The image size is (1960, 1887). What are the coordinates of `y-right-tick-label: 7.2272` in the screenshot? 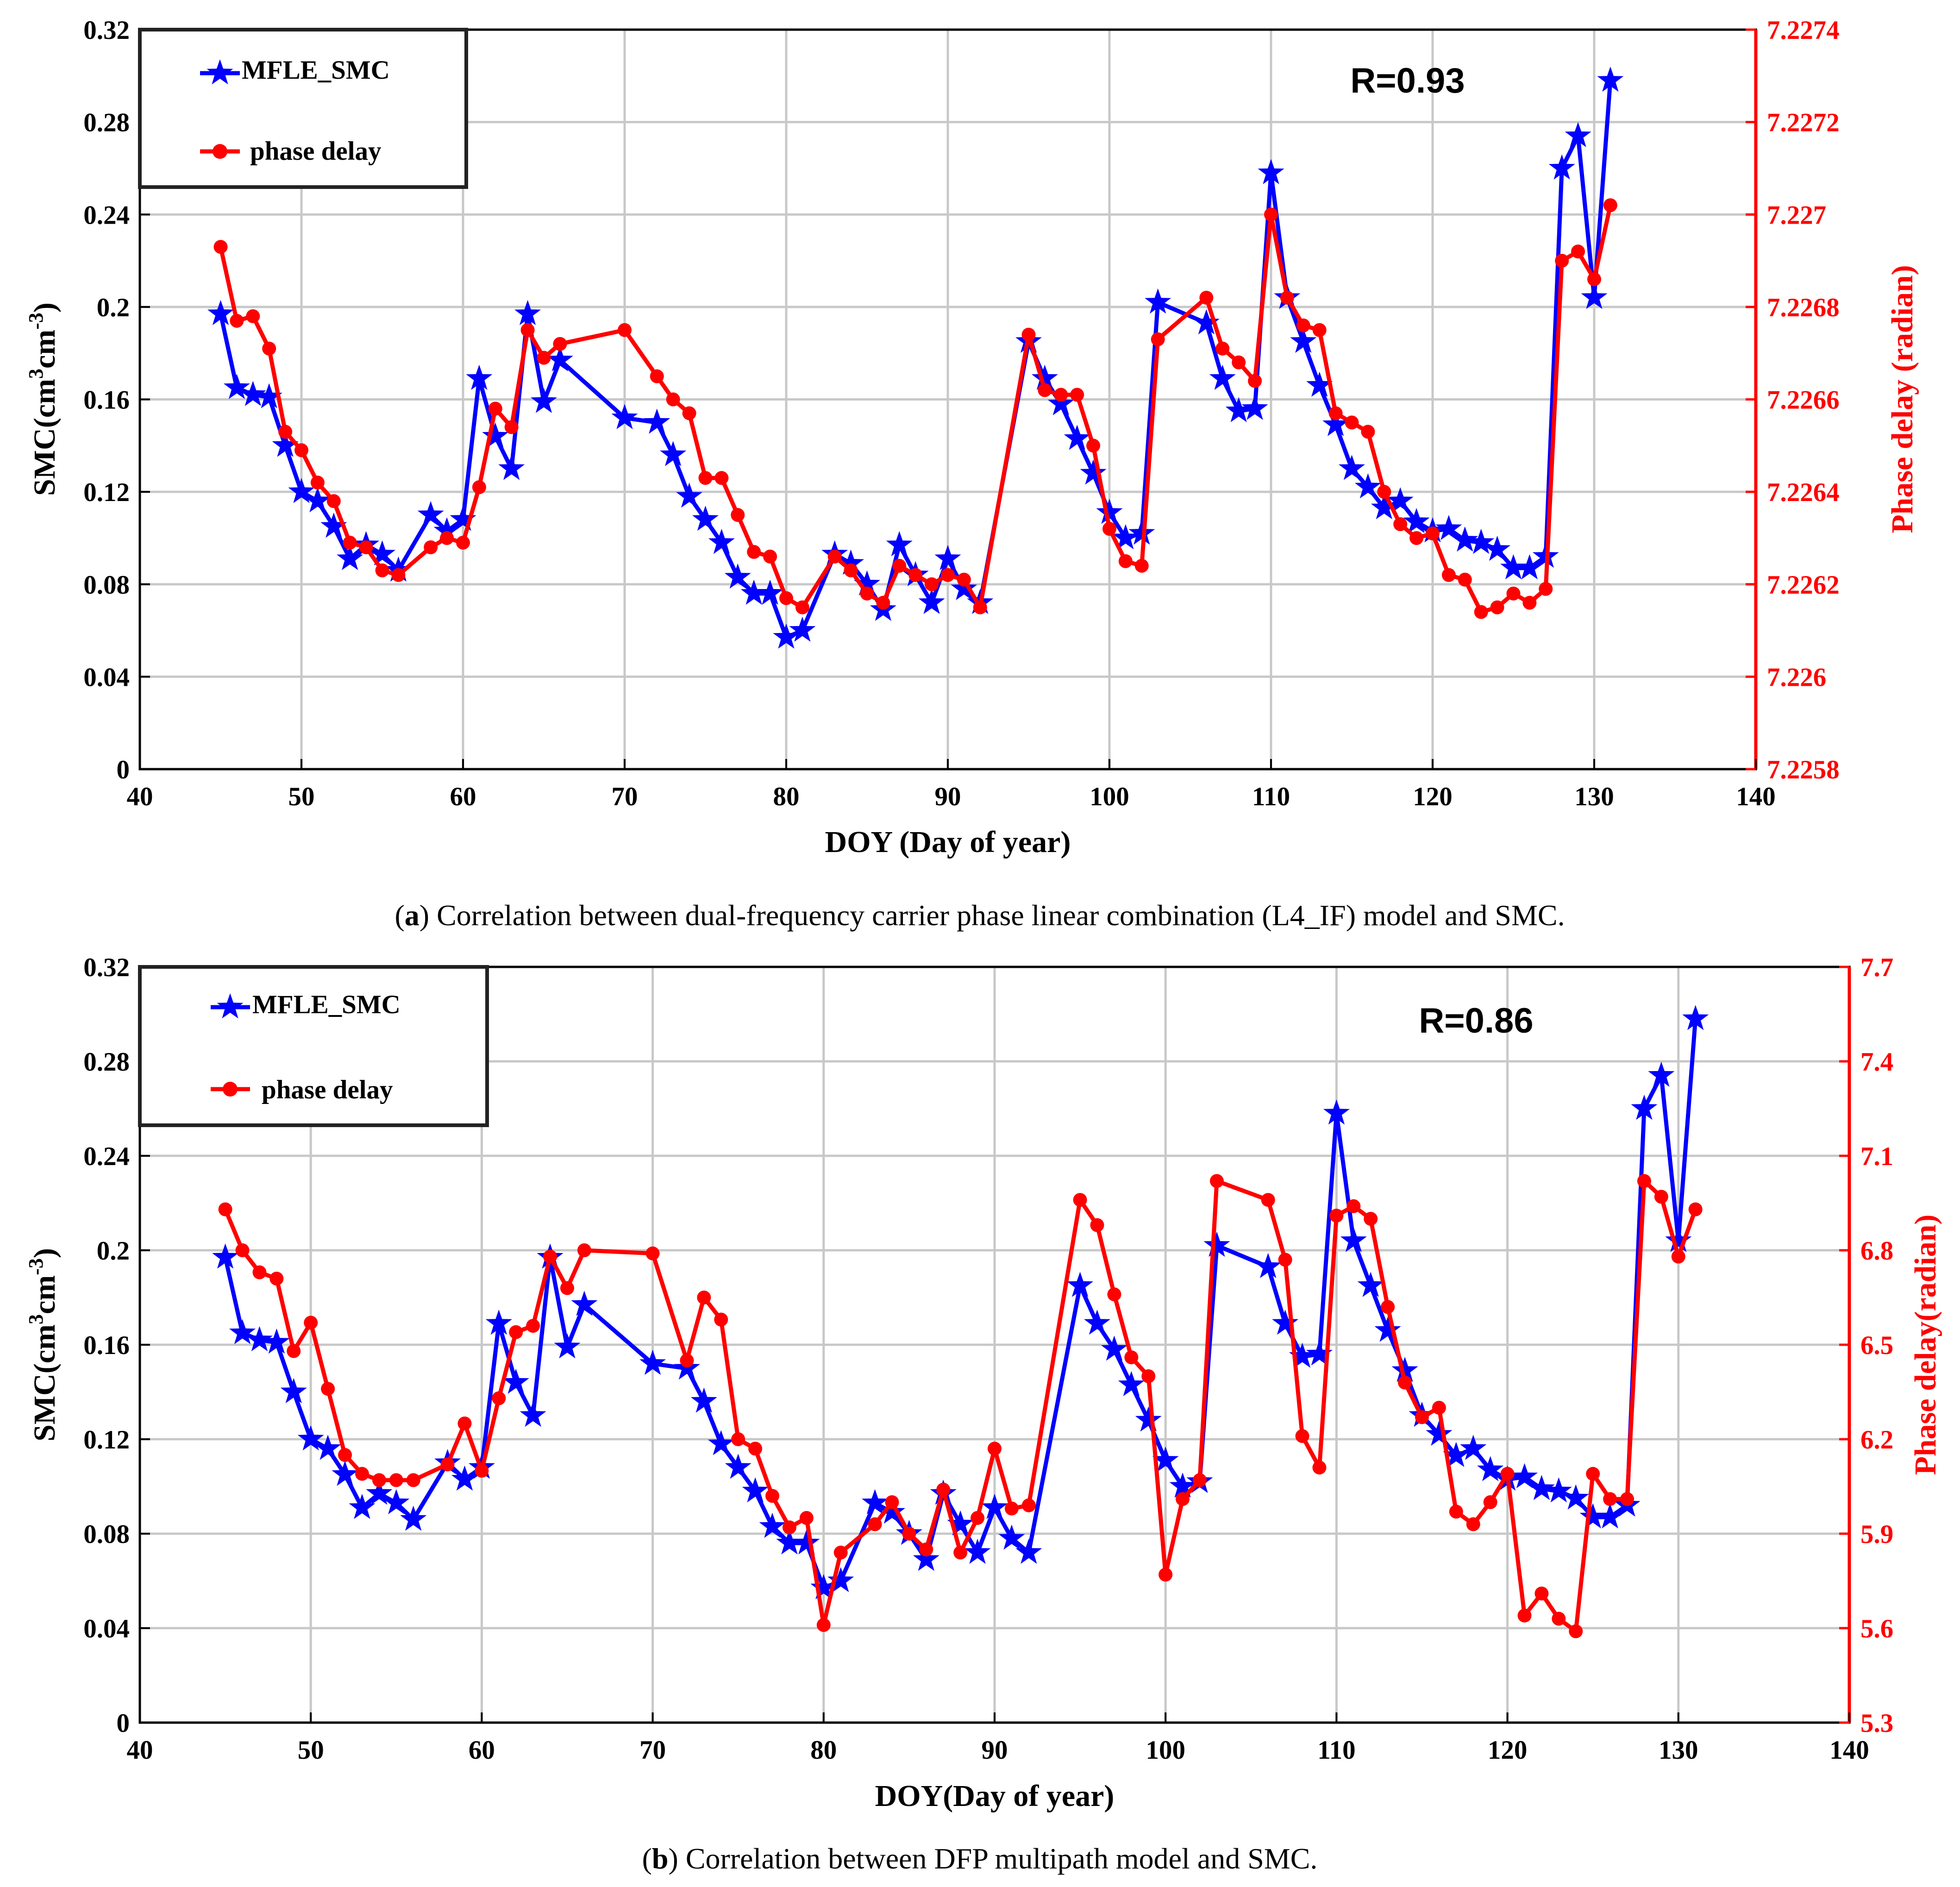 It's located at (1804, 123).